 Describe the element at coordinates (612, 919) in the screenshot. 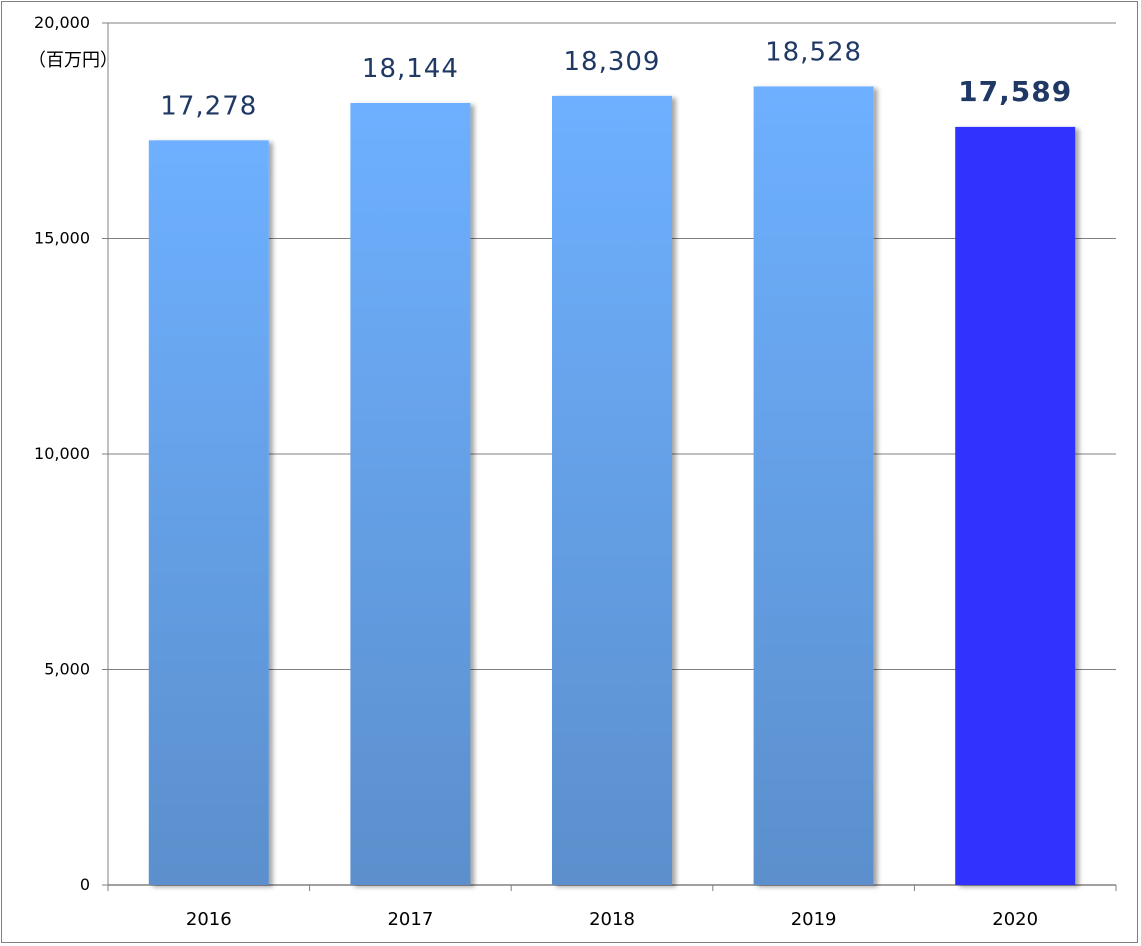

I see `x-tick-label-2018: 2018` at that location.